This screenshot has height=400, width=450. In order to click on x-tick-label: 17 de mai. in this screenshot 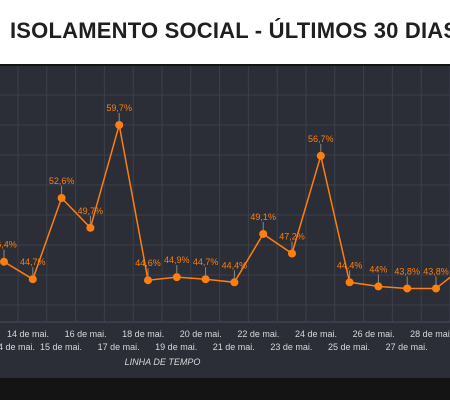, I will do `click(119, 347)`.